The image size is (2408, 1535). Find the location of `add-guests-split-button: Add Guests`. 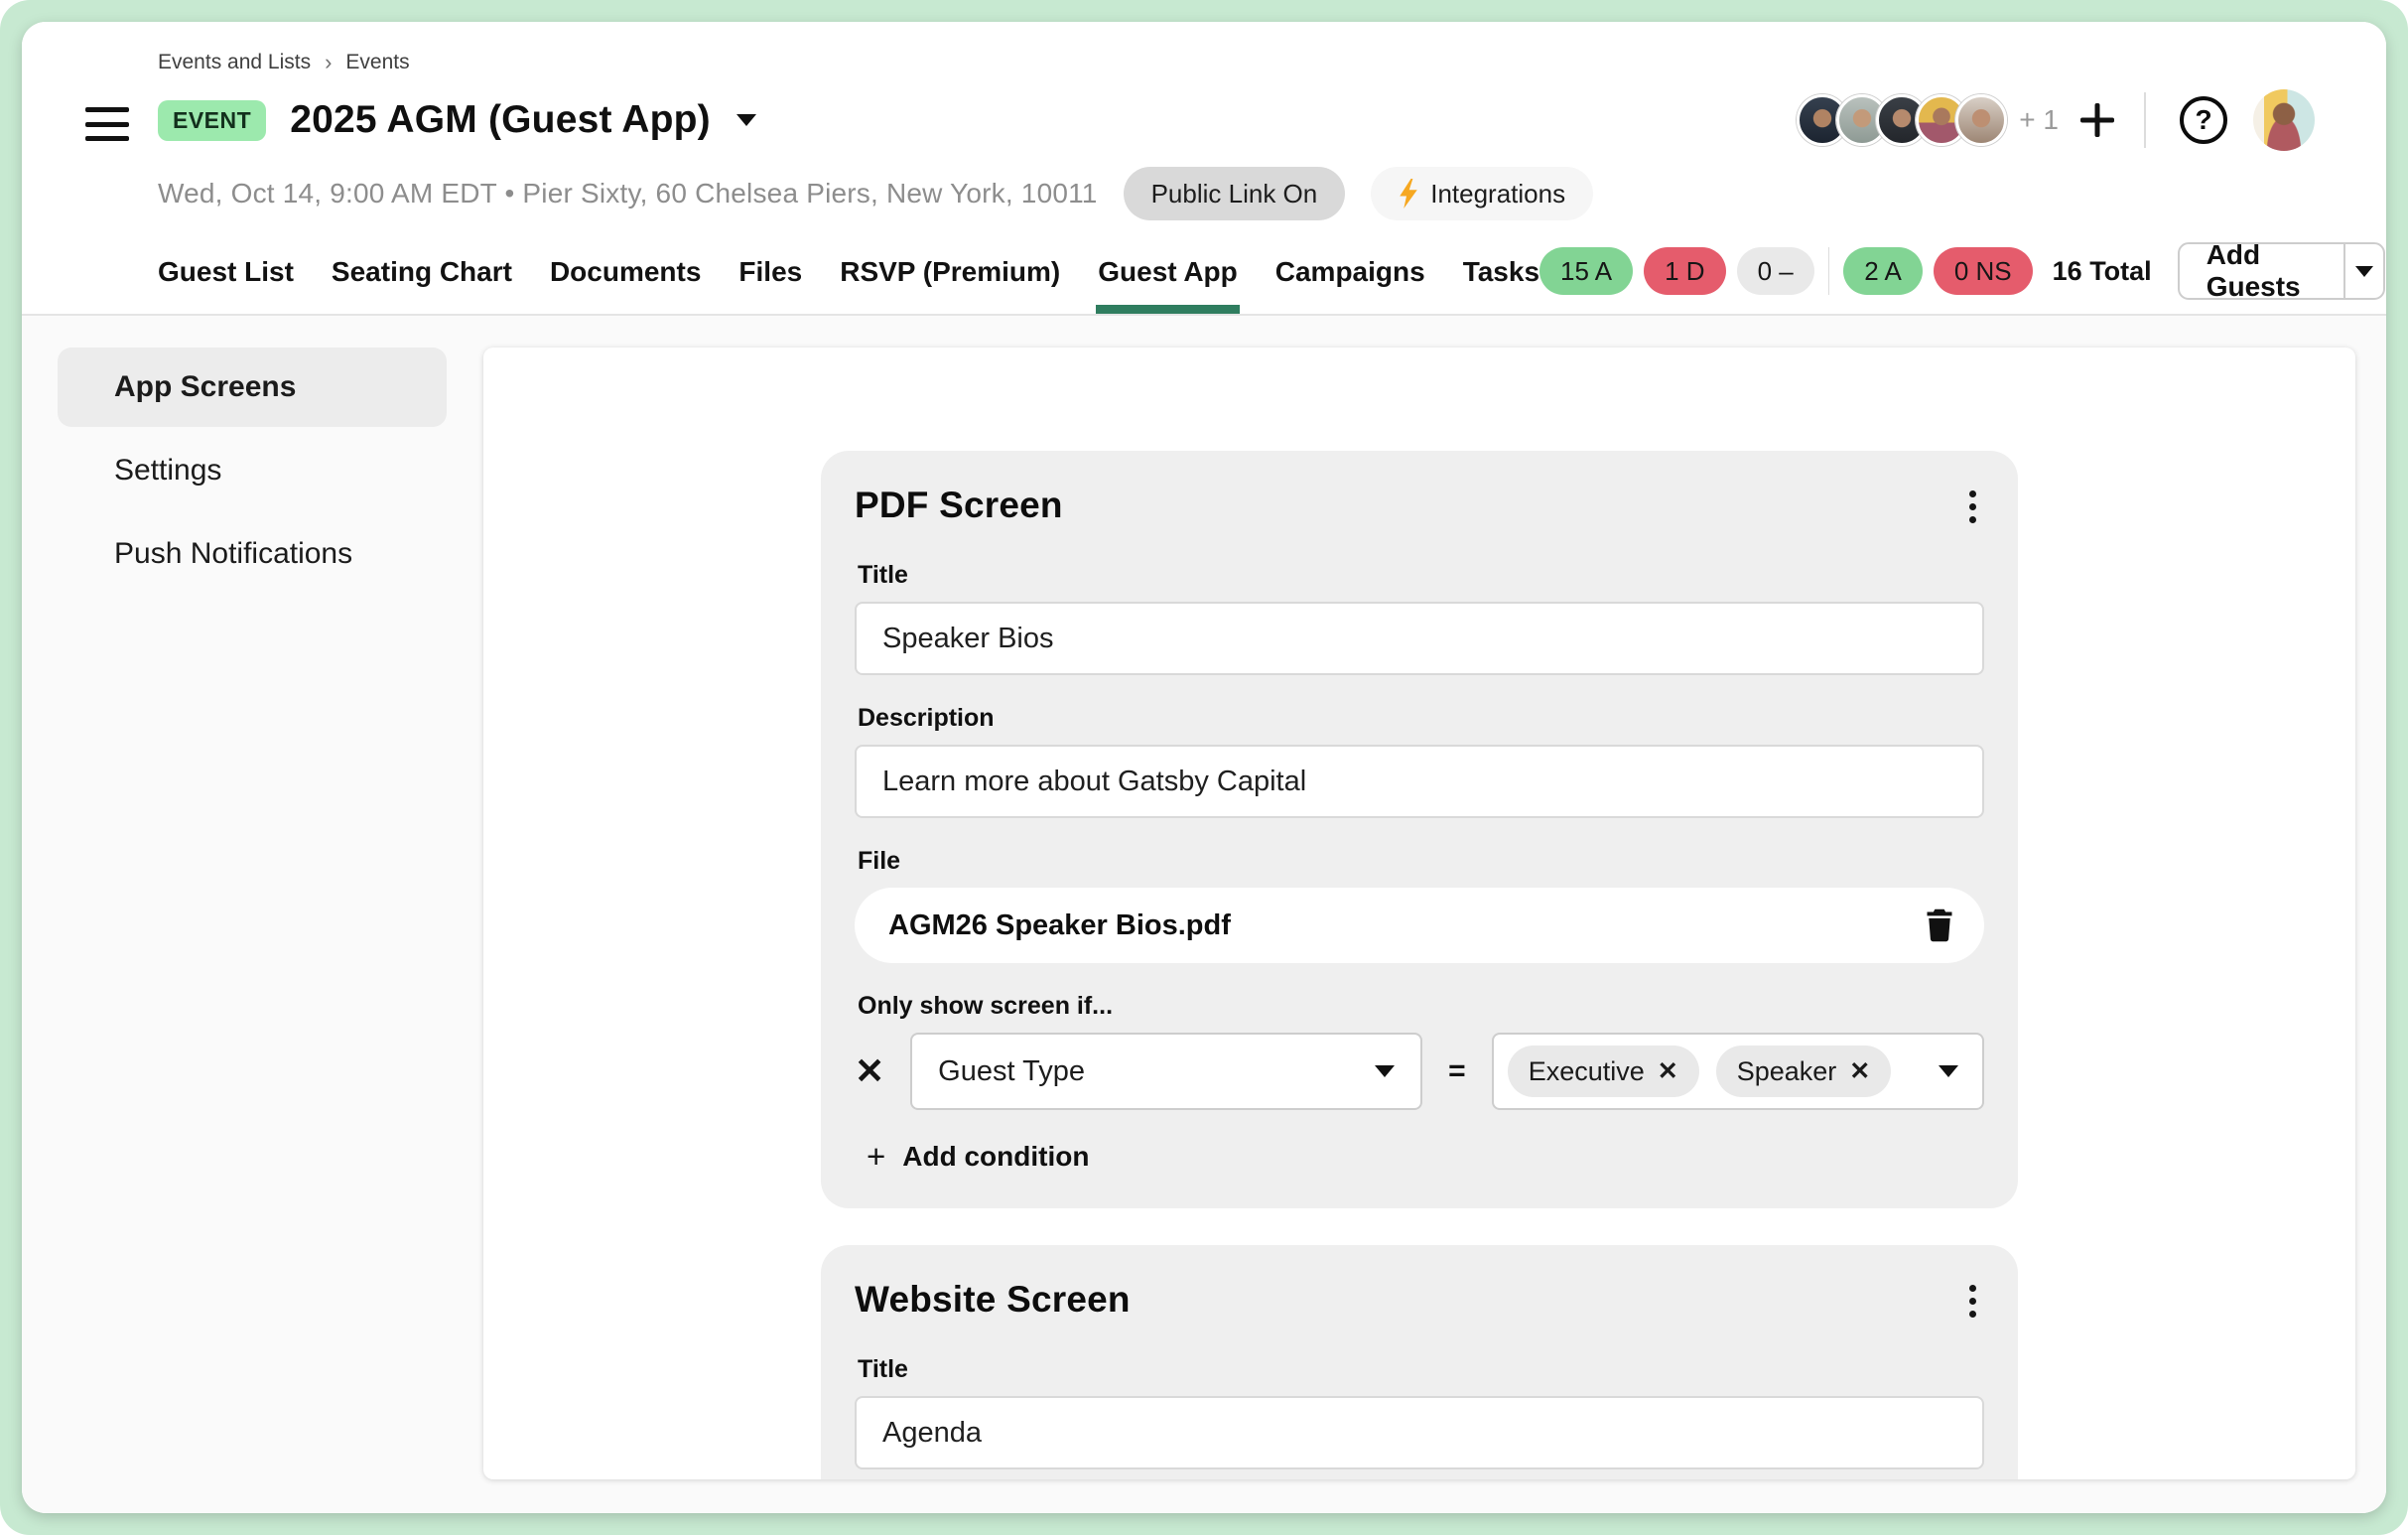

add-guests-split-button: Add Guests is located at coordinates (2281, 271).